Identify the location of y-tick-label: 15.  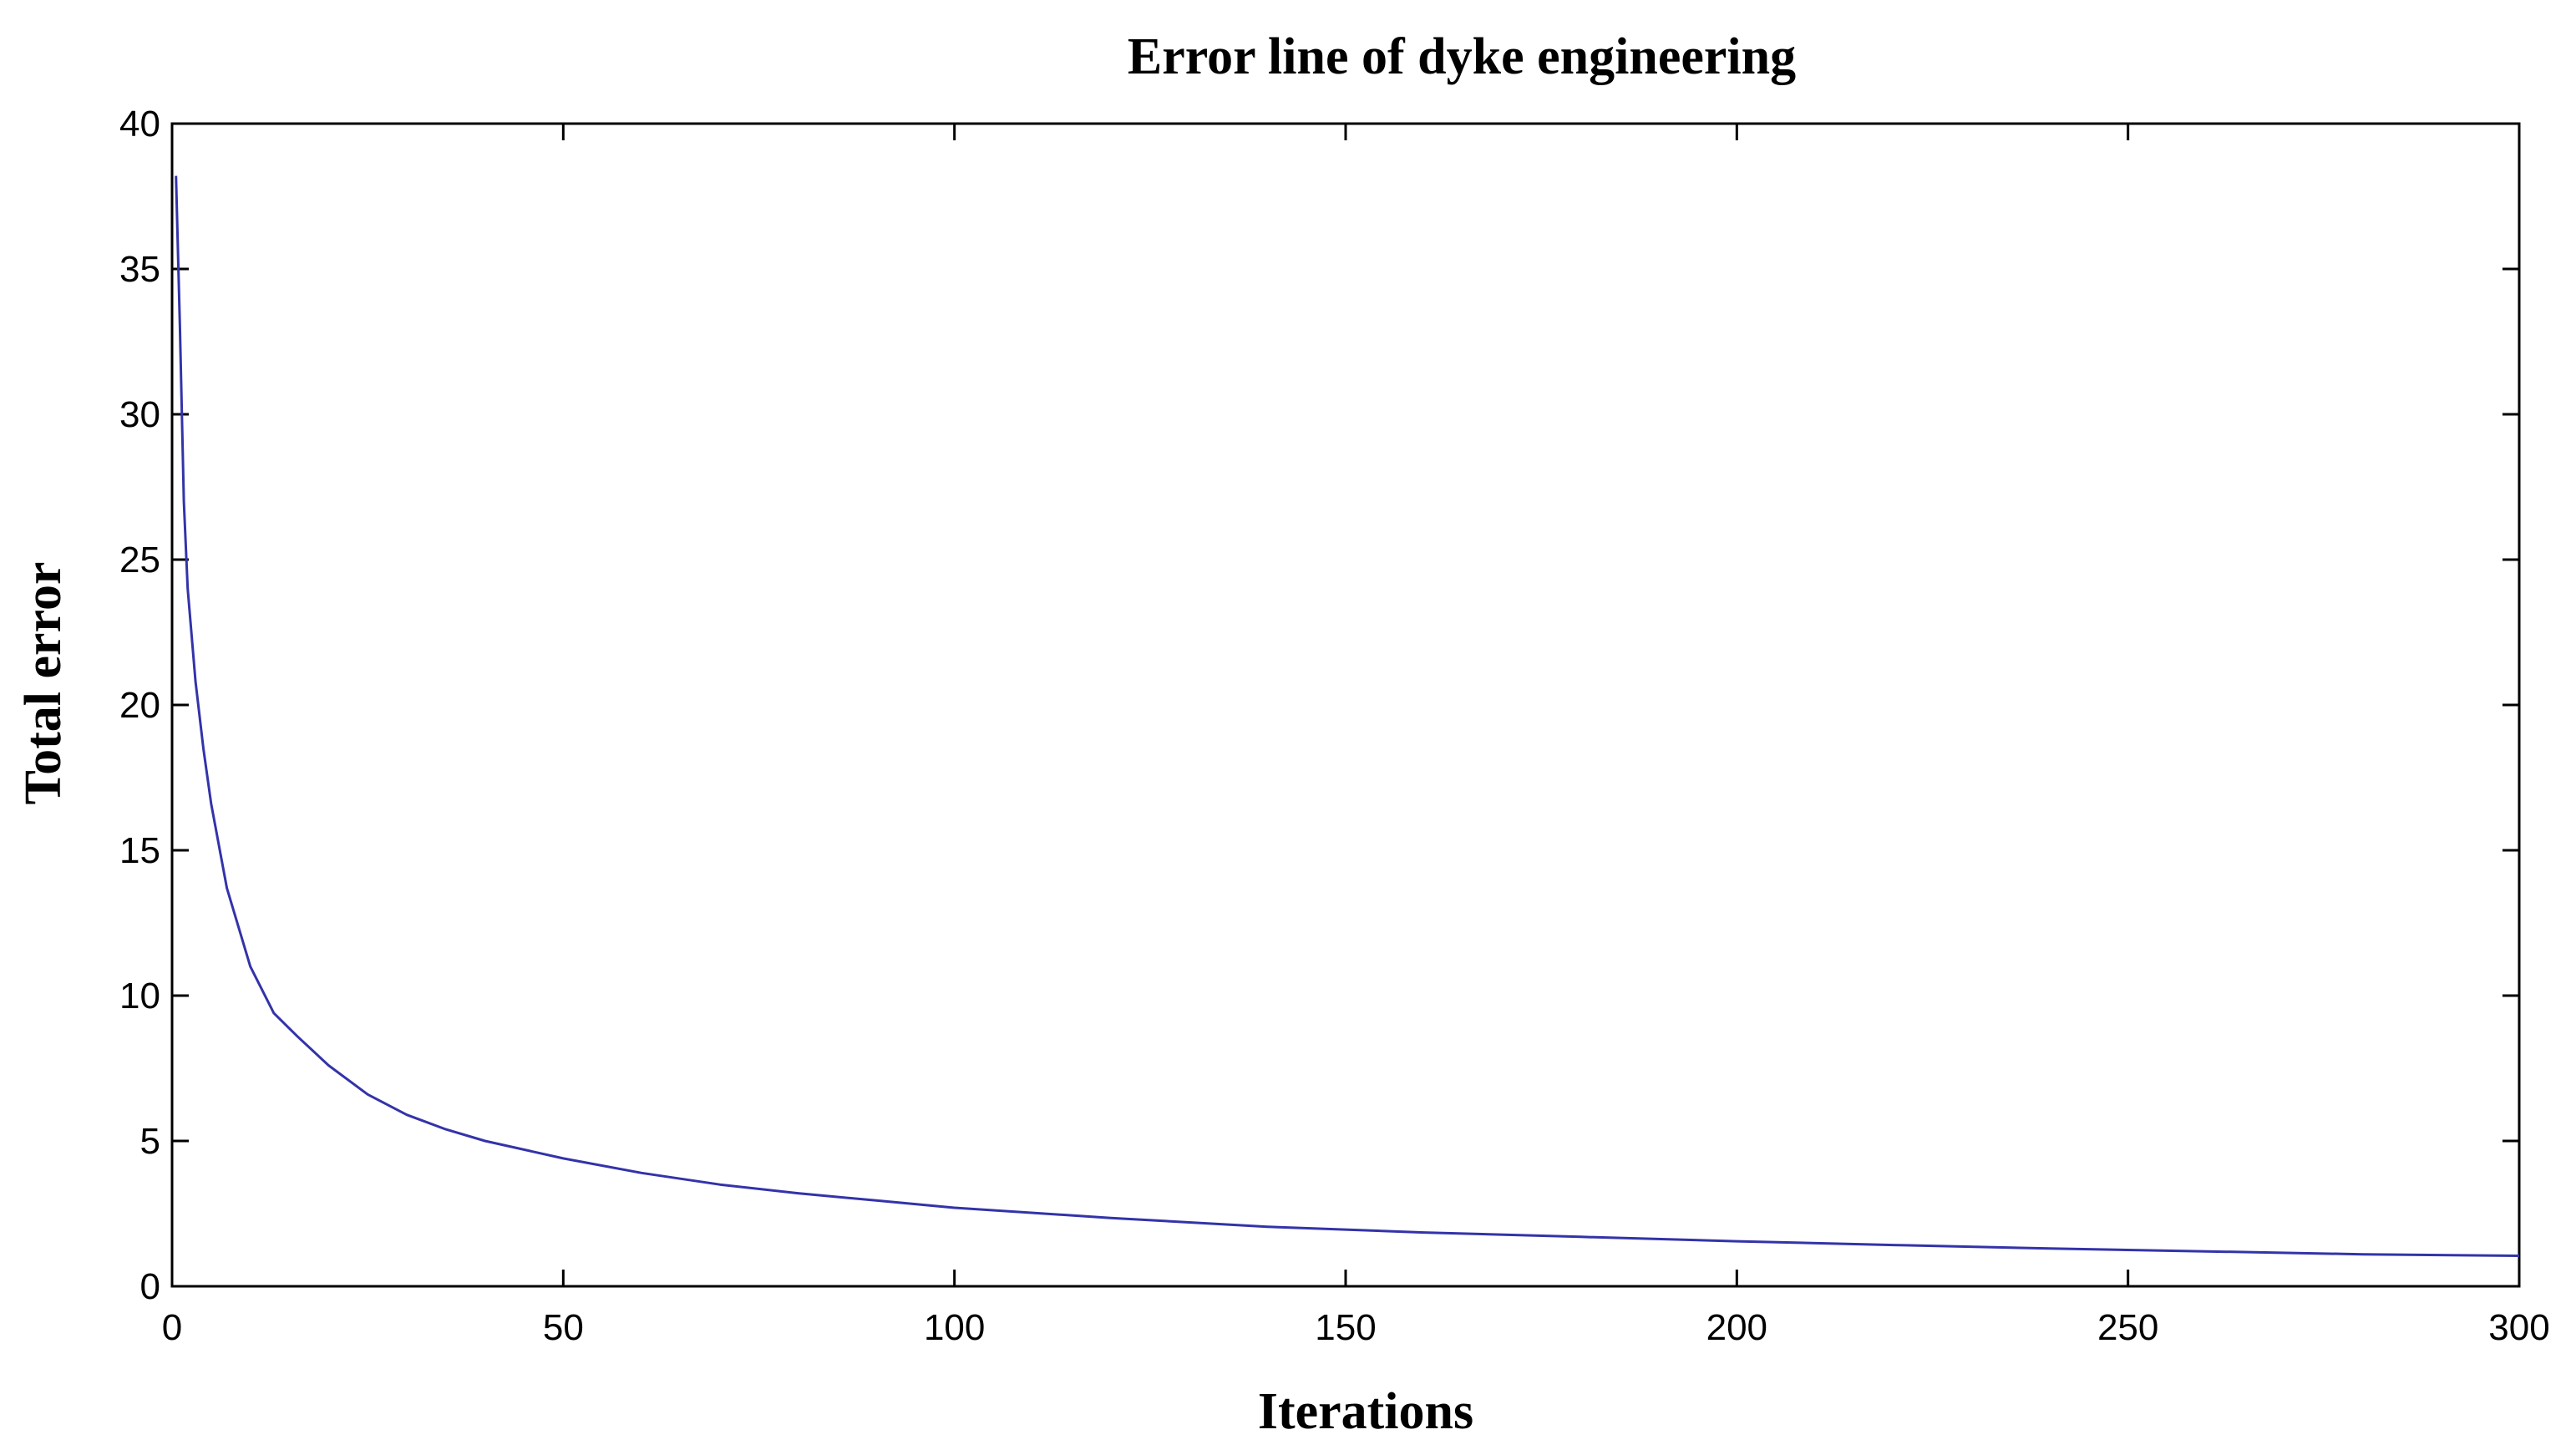
(139, 850).